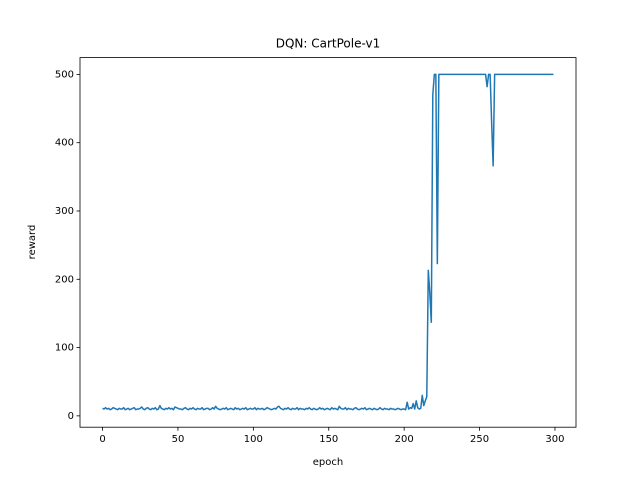 This screenshot has width=640, height=480. What do you see at coordinates (64, 143) in the screenshot?
I see `y-tick-label: 400` at bounding box center [64, 143].